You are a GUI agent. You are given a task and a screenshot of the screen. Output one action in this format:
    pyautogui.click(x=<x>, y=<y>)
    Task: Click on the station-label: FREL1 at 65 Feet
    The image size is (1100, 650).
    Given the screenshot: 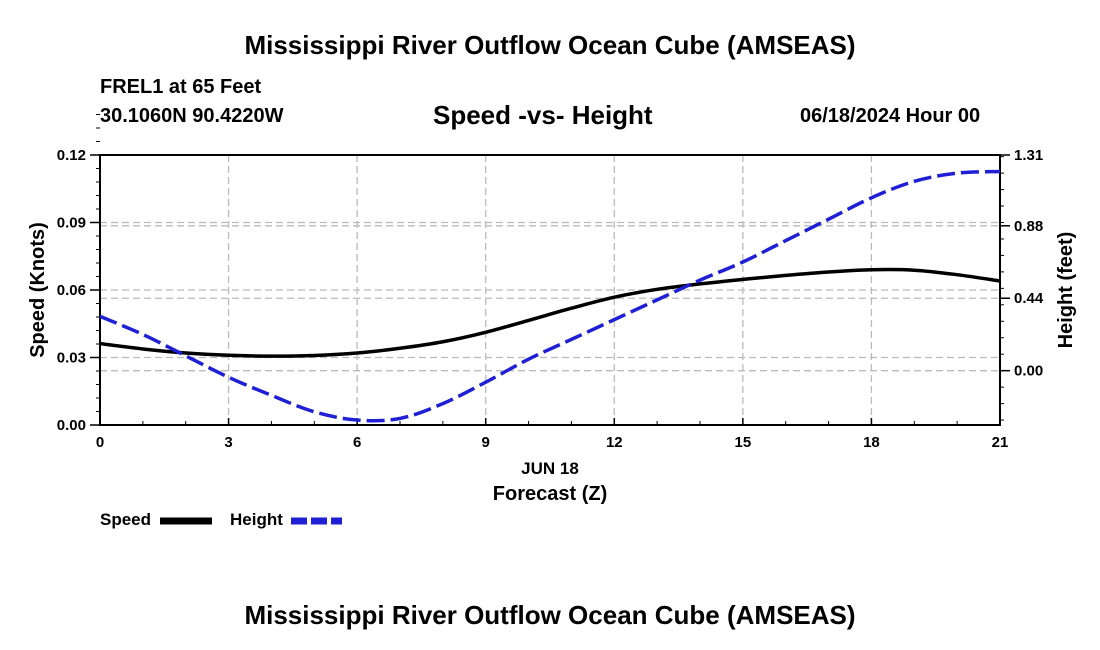 What is the action you would take?
    pyautogui.click(x=181, y=87)
    